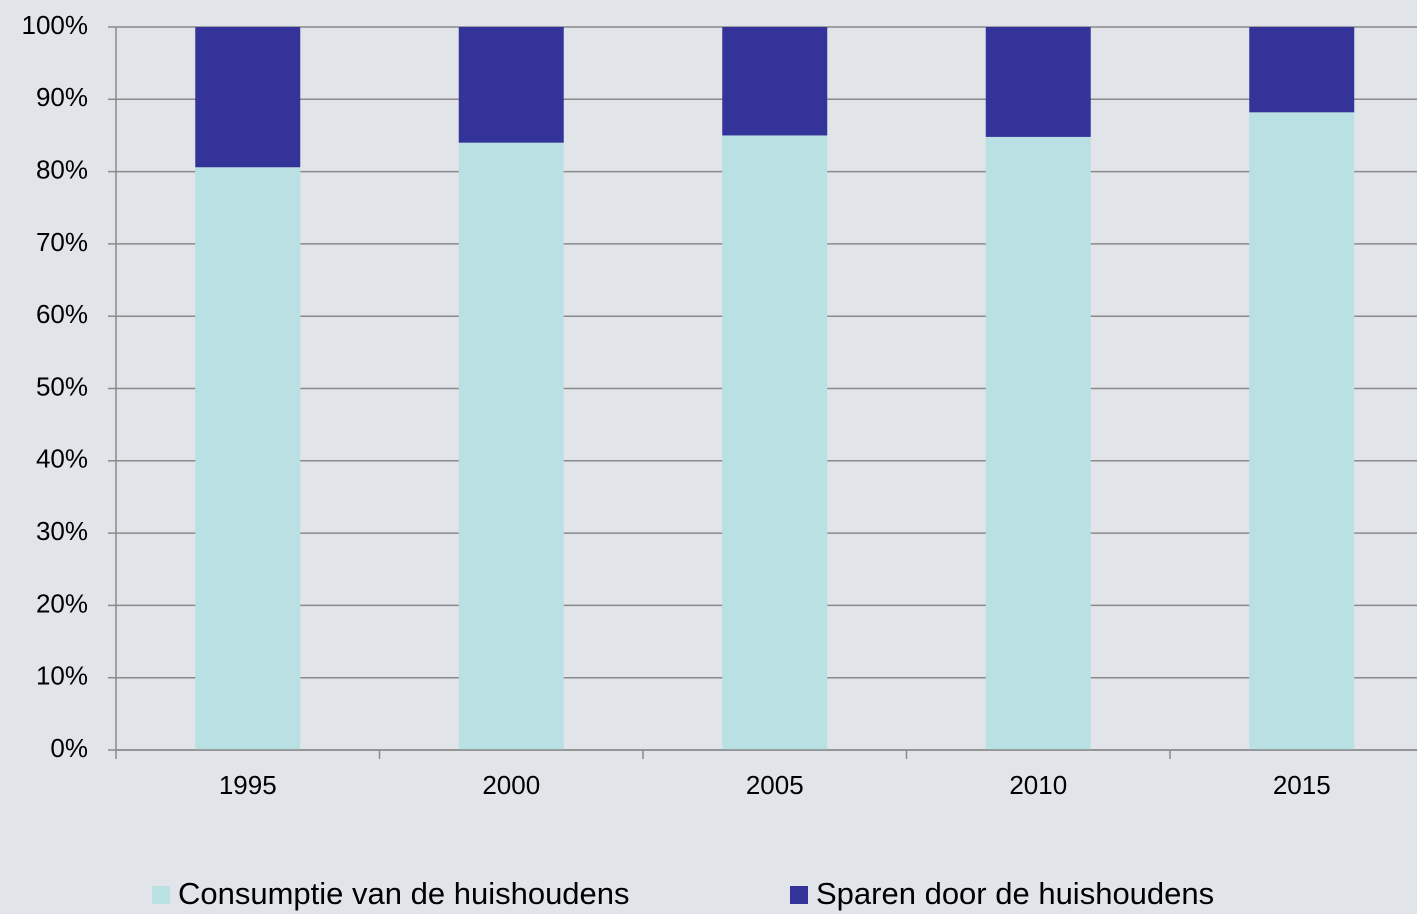  What do you see at coordinates (1302, 785) in the screenshot?
I see `x-tick-label: 2015` at bounding box center [1302, 785].